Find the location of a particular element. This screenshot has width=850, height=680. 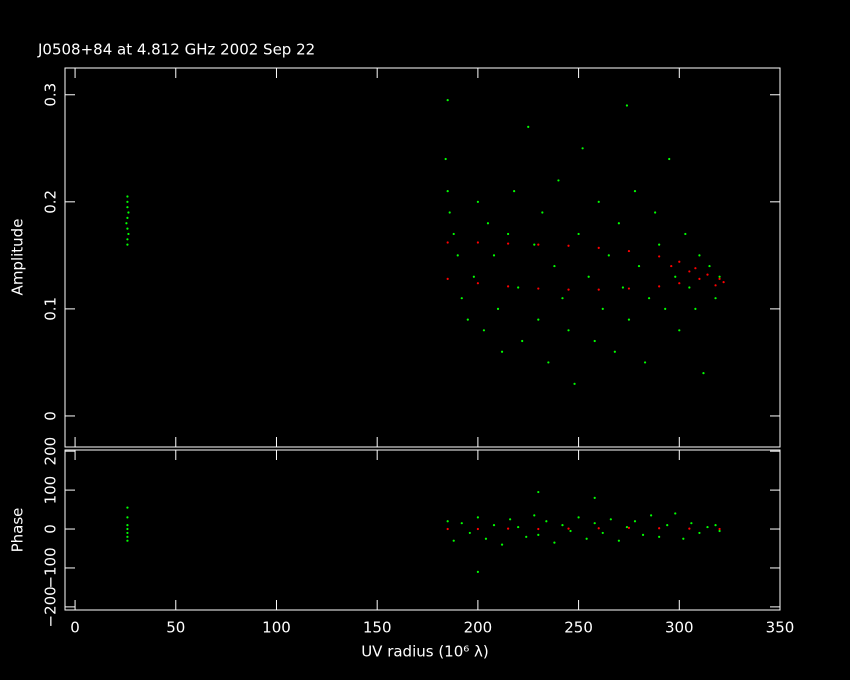

y-axis-label: Amplitude is located at coordinates (18, 257).